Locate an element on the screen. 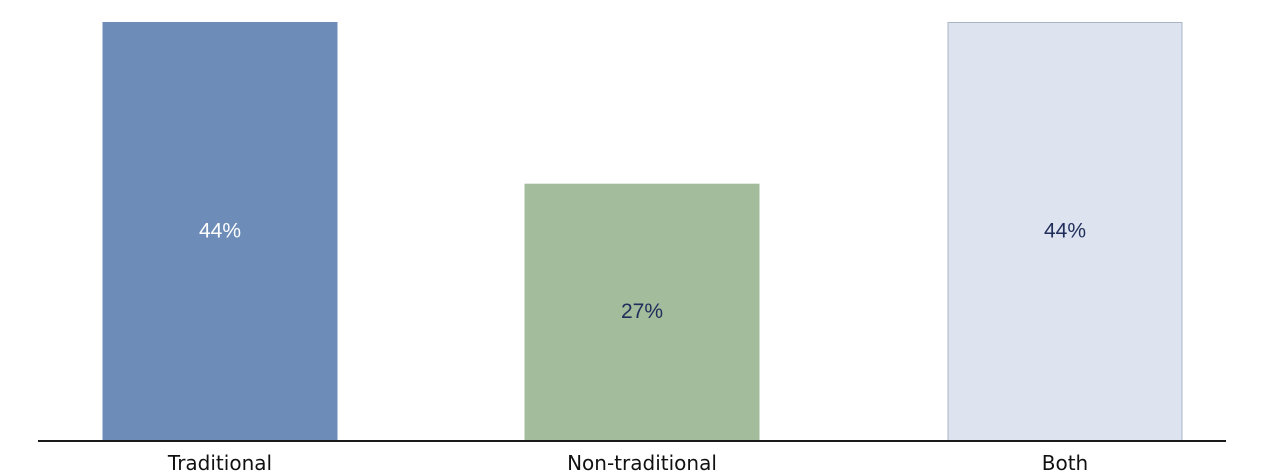  category-labels-layer: Traditional Non-traditional Both is located at coordinates (627, 463).